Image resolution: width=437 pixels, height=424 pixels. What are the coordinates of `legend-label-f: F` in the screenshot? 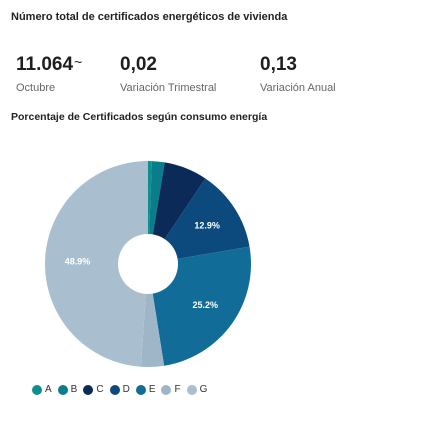 It's located at (177, 389).